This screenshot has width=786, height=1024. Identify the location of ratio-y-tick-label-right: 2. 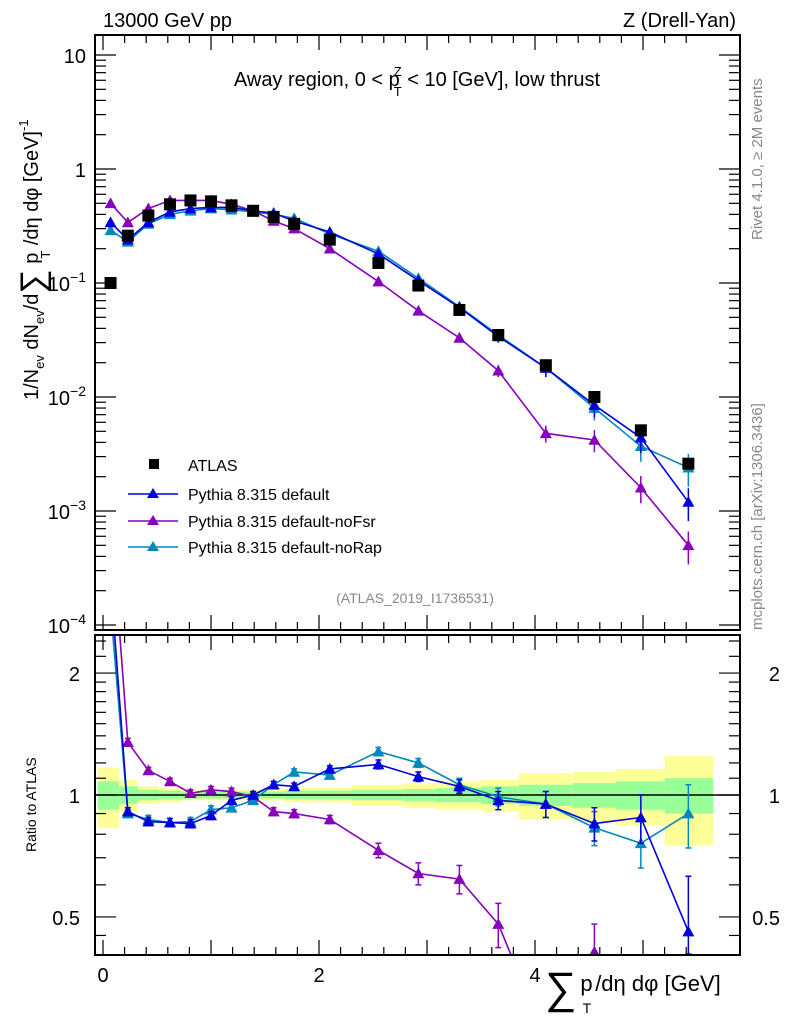
(774, 675).